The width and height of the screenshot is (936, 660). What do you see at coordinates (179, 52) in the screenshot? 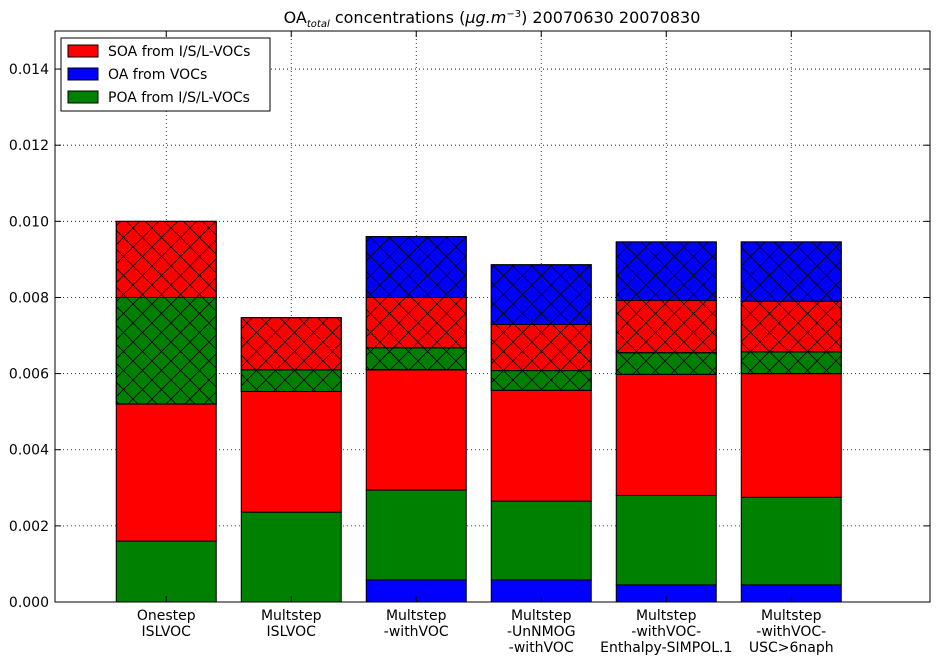
I see `legend-label: SOA from I/S/L-VOCs` at bounding box center [179, 52].